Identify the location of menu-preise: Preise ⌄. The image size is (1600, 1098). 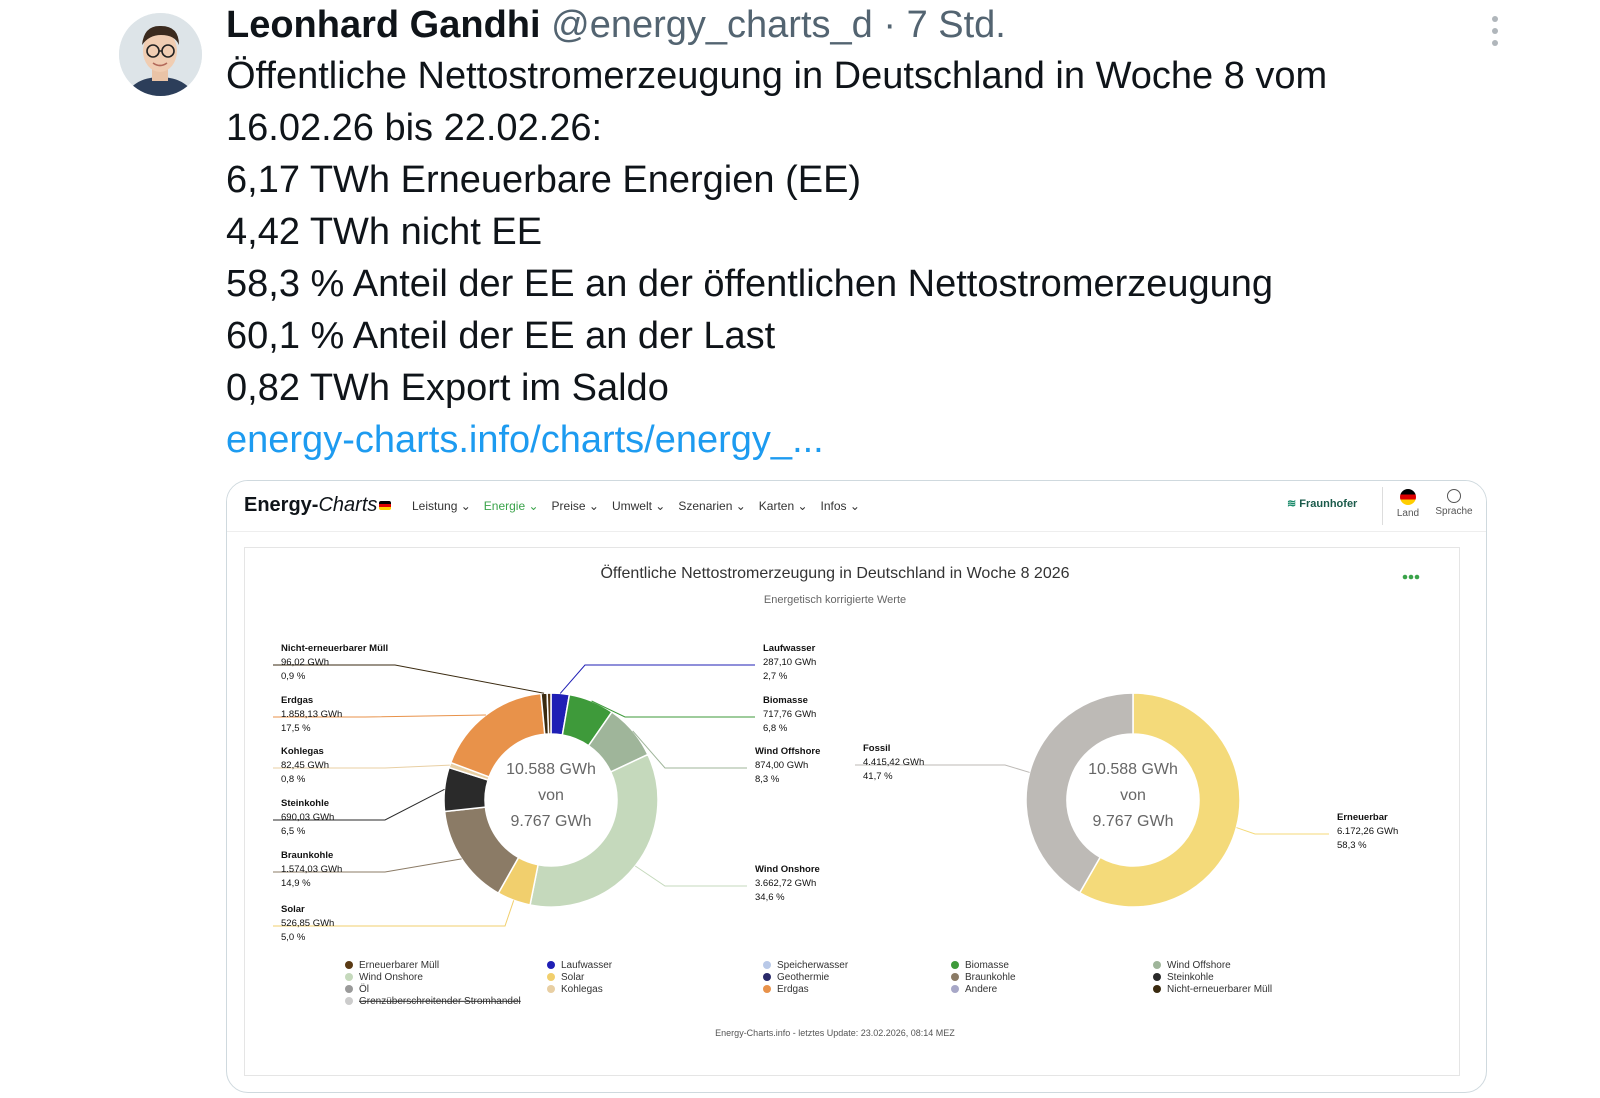
(575, 506).